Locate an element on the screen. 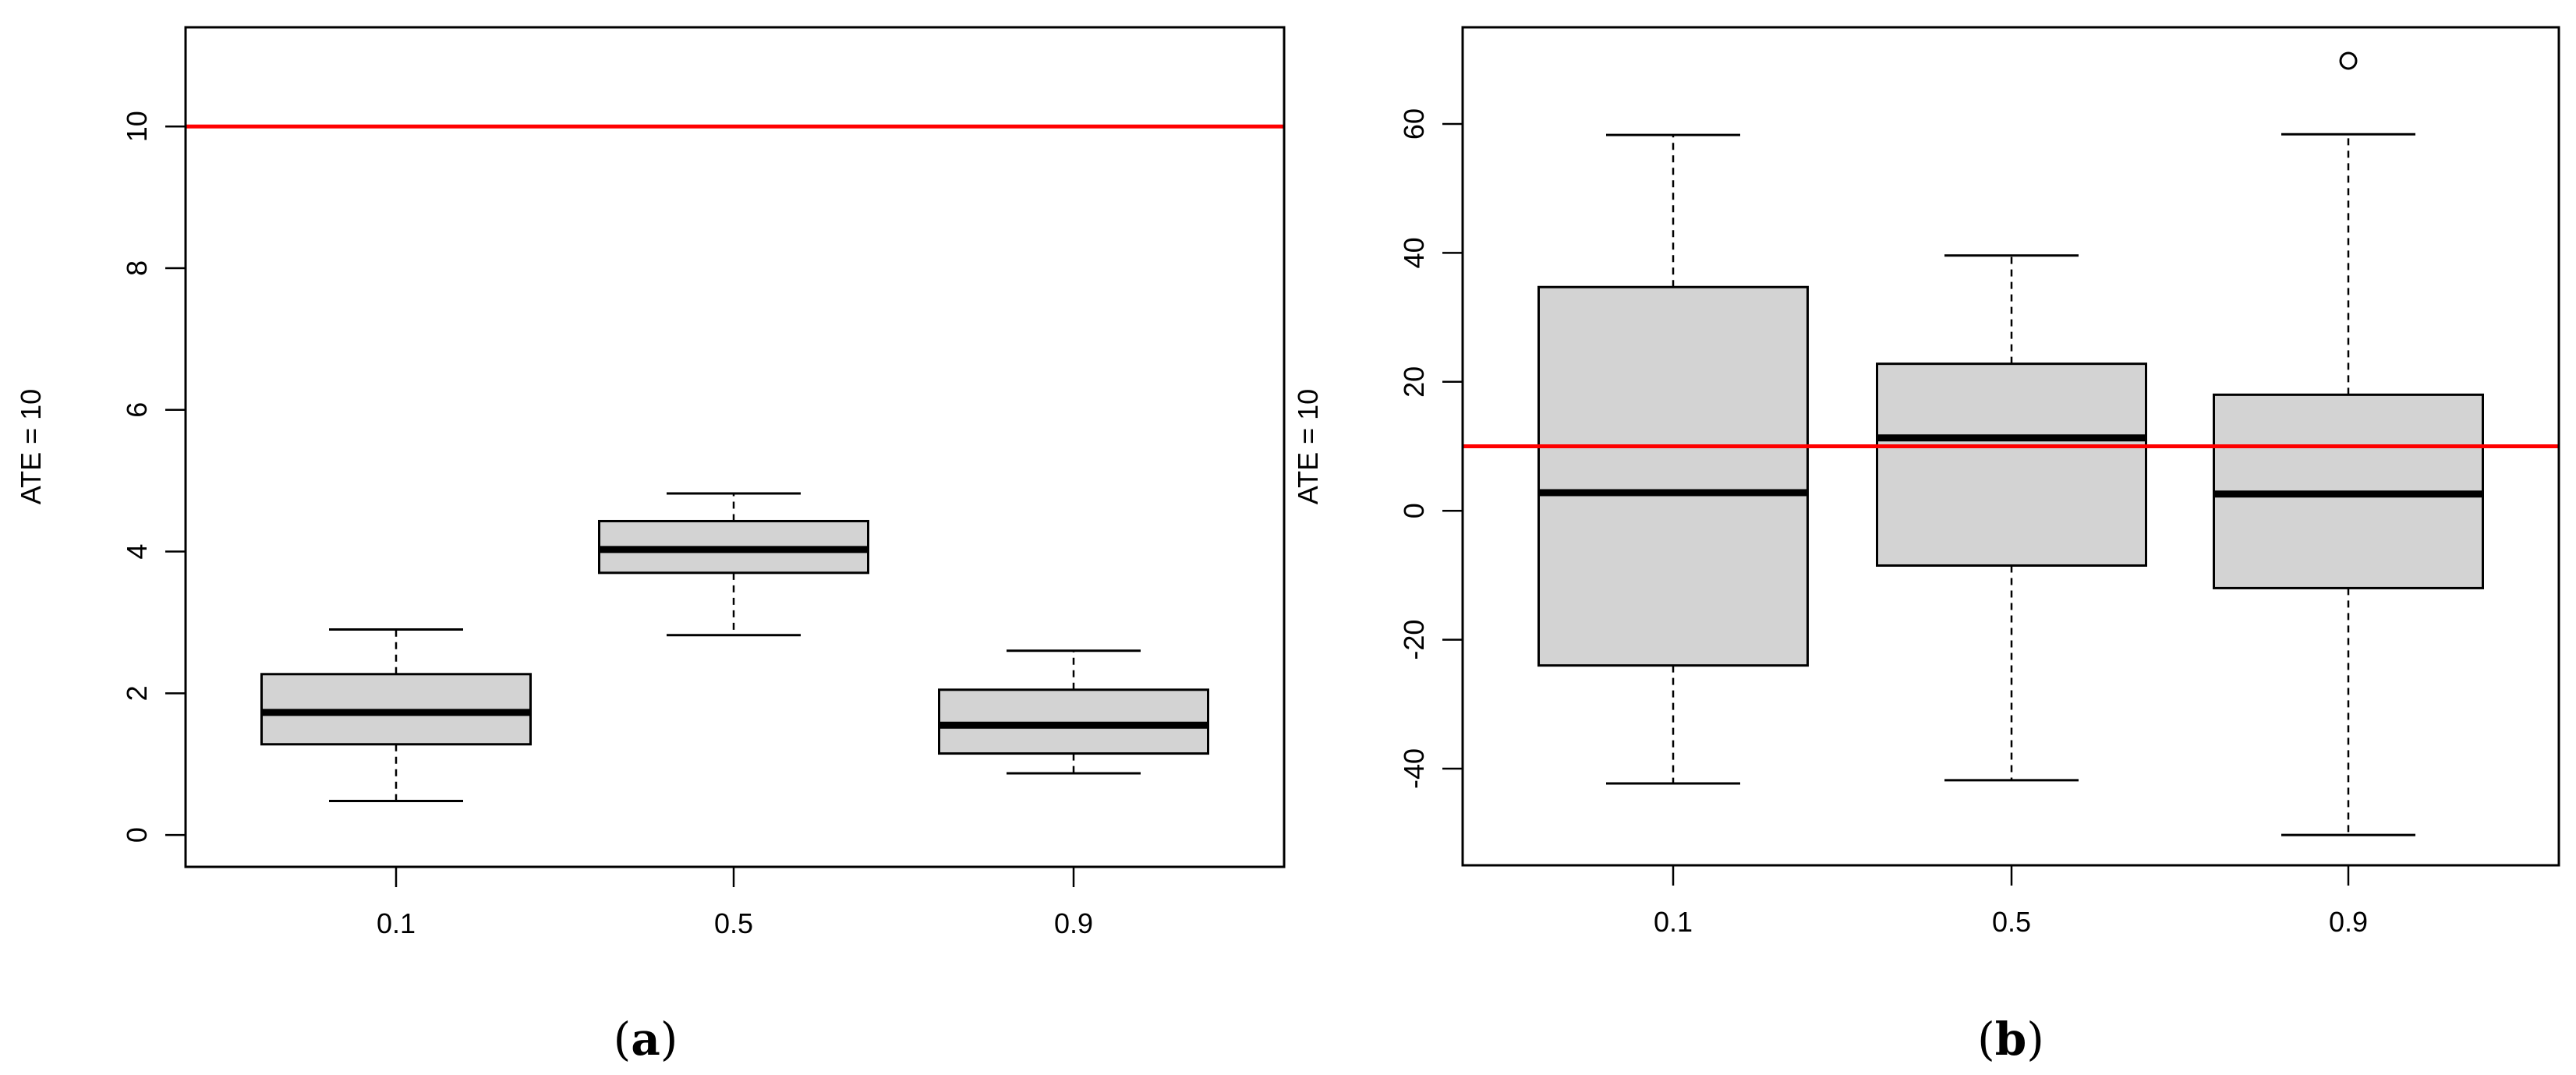 Image resolution: width=2576 pixels, height=1075 pixels. y-tick-label: 2 is located at coordinates (137, 693).